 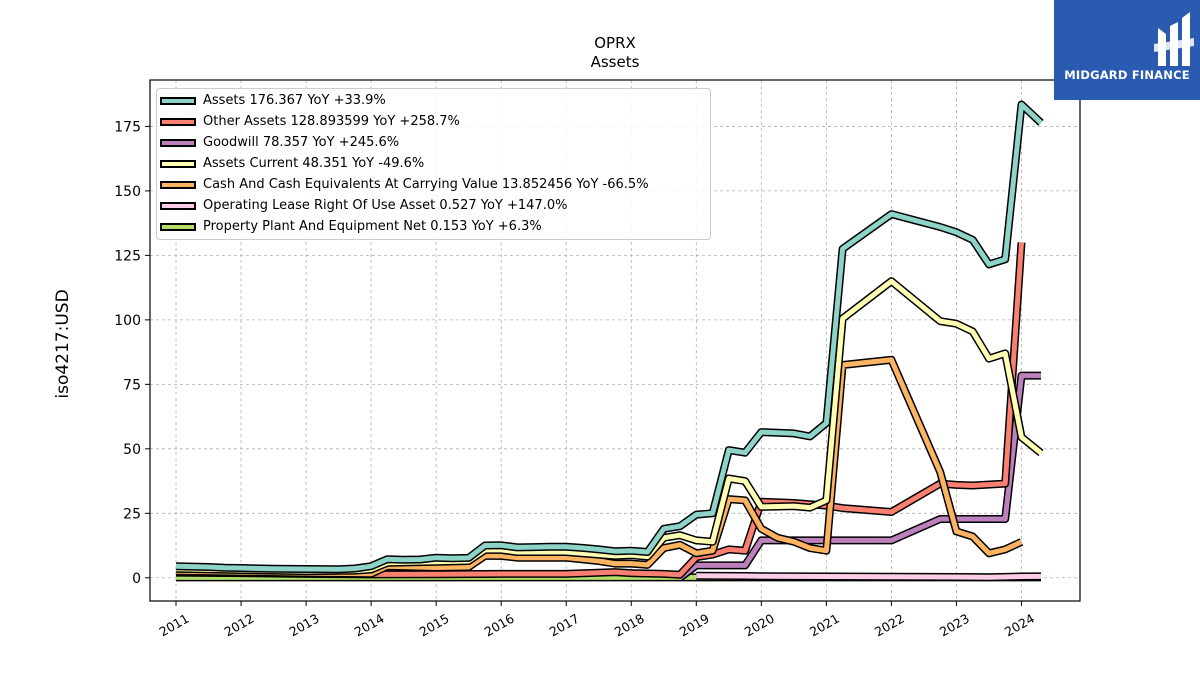 What do you see at coordinates (1127, 50) in the screenshot?
I see `logo: MIDGARD FINANCE` at bounding box center [1127, 50].